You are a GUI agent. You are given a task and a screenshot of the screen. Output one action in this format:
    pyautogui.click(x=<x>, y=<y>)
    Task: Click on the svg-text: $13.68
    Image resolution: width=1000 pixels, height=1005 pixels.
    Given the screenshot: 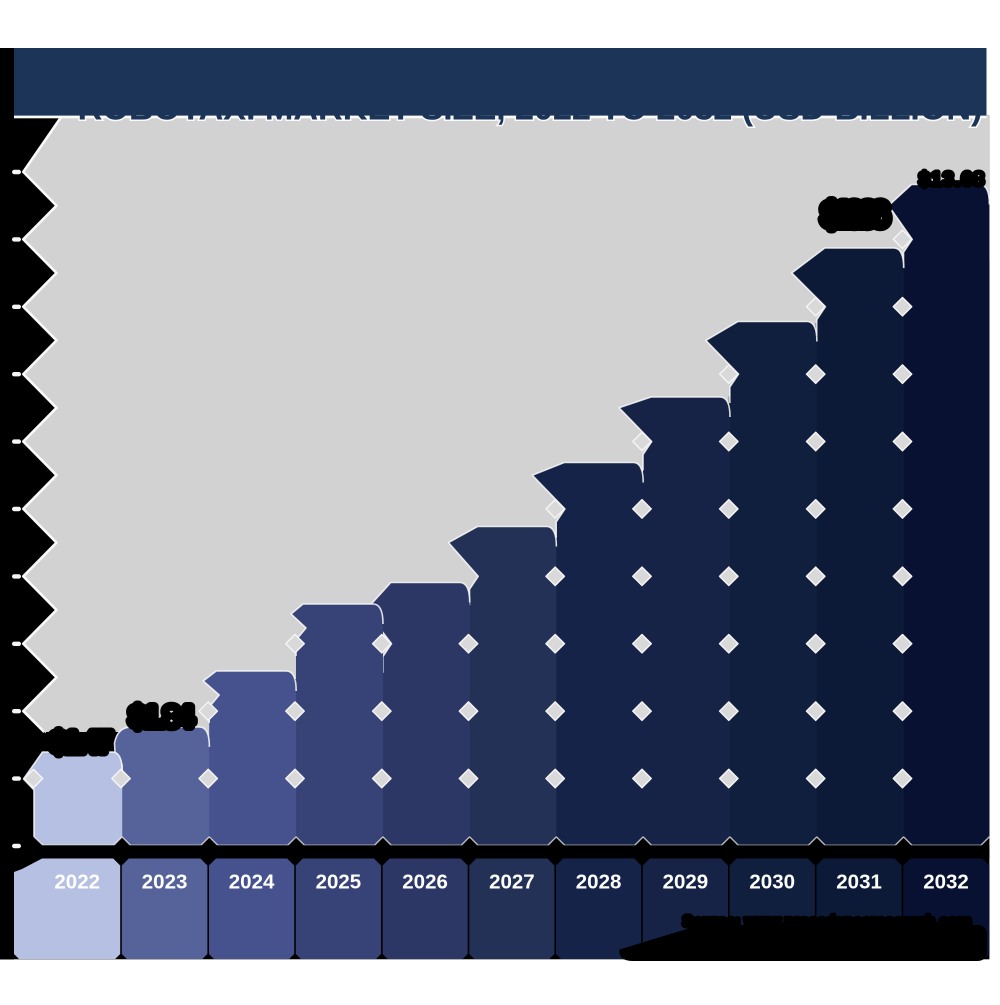 What is the action you would take?
    pyautogui.click(x=951, y=180)
    